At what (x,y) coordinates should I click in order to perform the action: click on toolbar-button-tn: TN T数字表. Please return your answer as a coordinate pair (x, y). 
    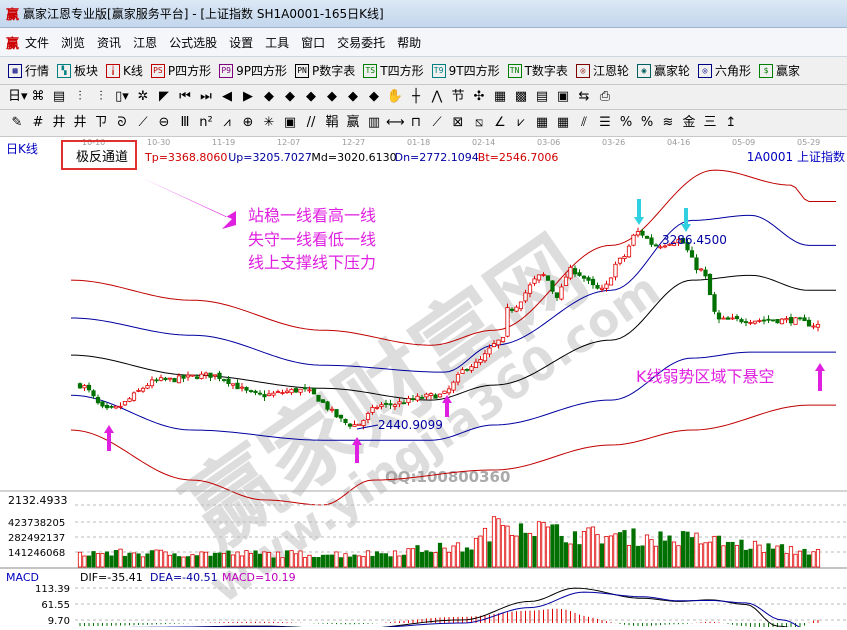
    Looking at the image, I should click on (537, 70).